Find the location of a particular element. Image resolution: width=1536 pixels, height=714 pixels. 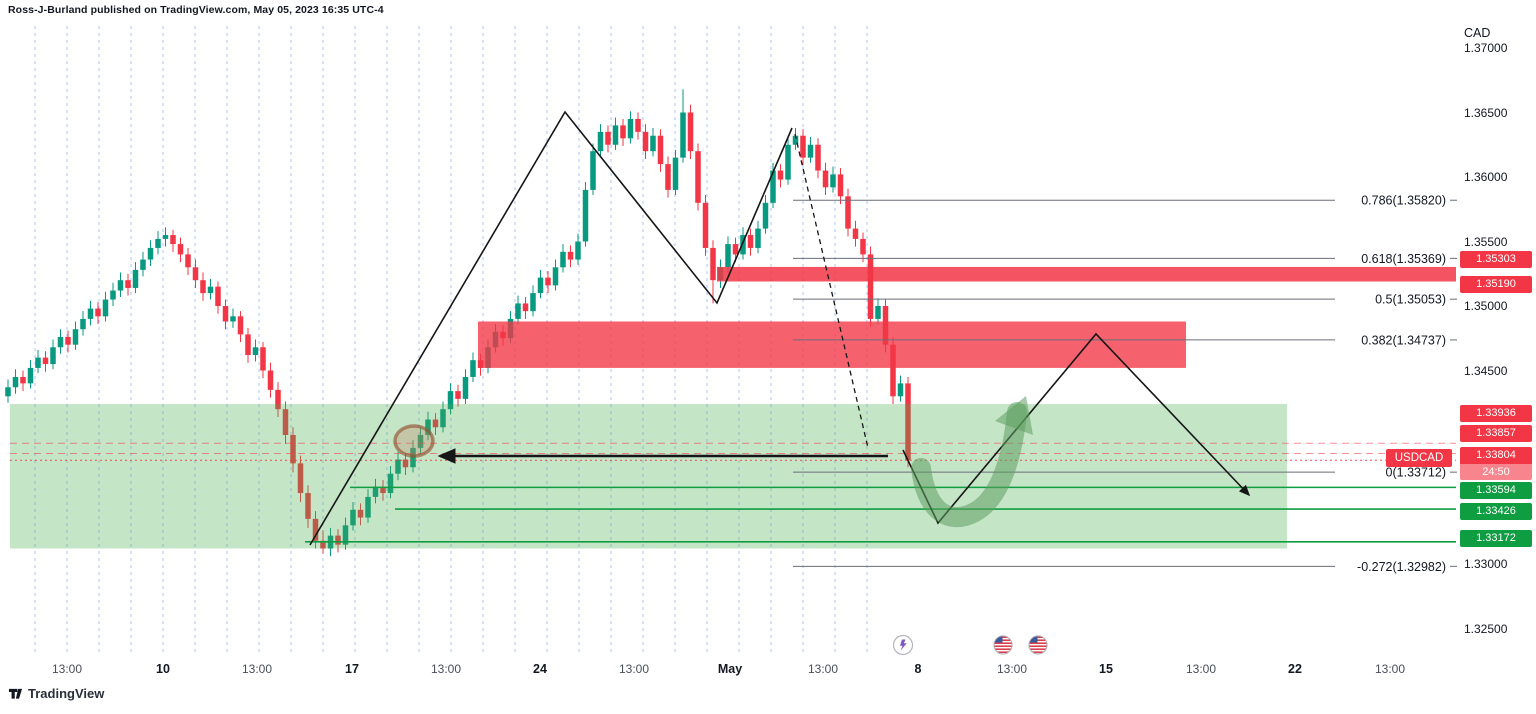

tradingview-logo-text: TradingView is located at coordinates (66, 693).